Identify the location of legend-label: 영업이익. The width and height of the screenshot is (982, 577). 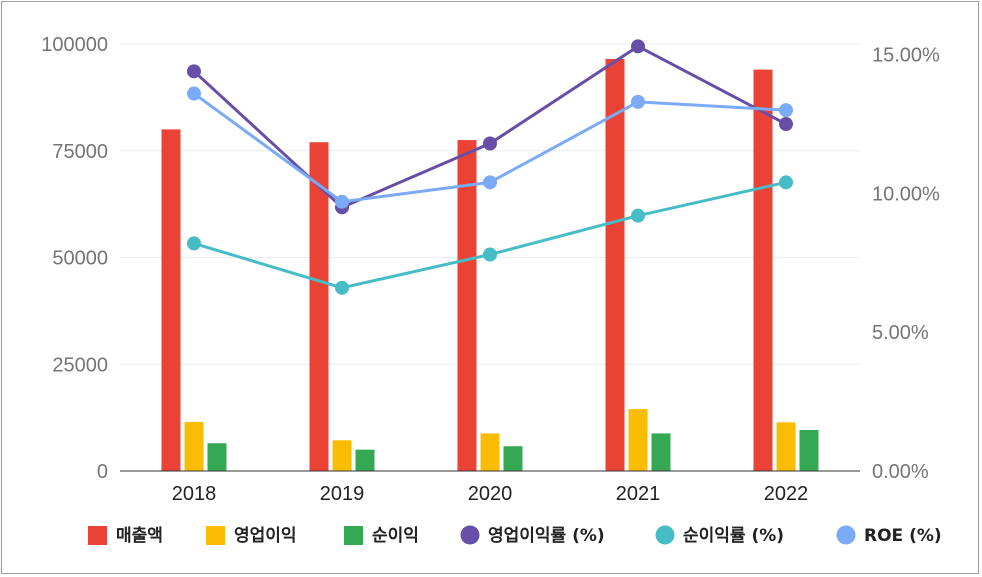
(265, 536).